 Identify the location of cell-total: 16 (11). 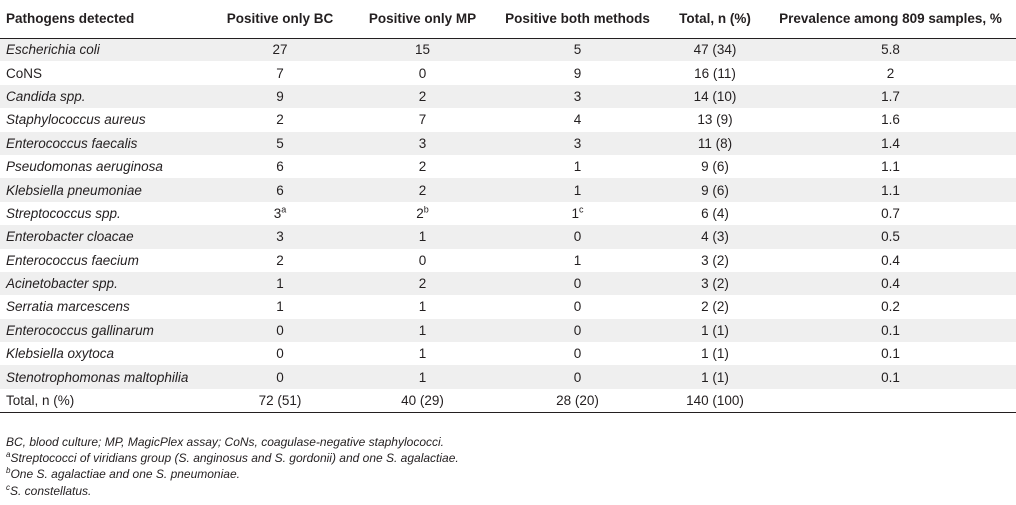
(715, 72).